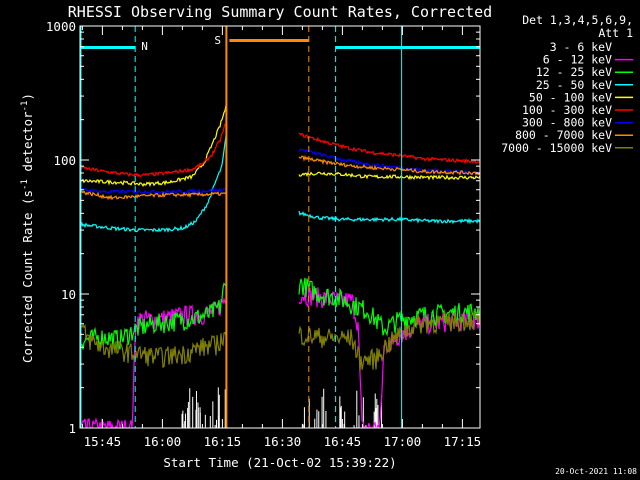 The height and width of the screenshot is (480, 640). I want to click on x-tick-label: 16:15, so click(223, 441).